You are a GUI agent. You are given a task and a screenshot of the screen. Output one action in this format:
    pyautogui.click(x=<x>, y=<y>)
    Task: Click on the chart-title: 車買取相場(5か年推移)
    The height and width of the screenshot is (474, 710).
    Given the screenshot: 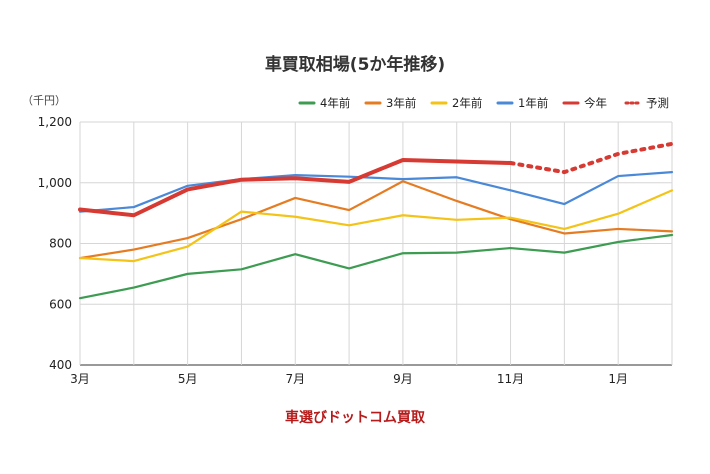 What is the action you would take?
    pyautogui.click(x=355, y=64)
    